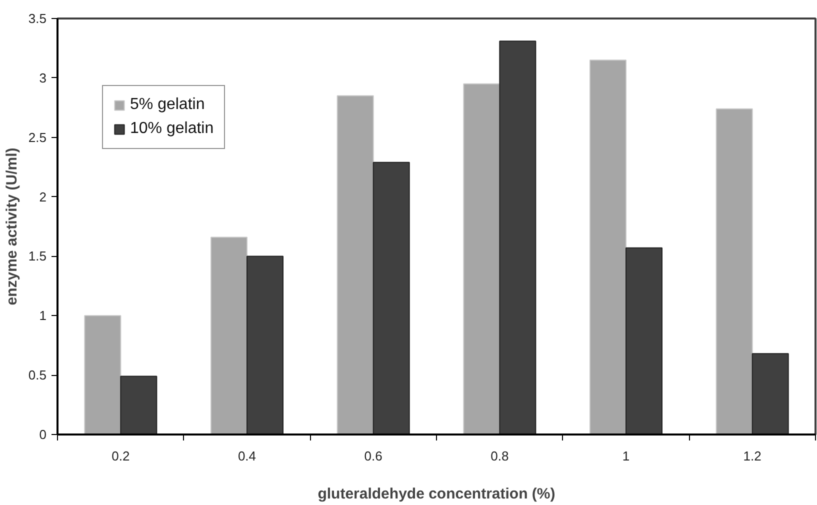  Describe the element at coordinates (247, 456) in the screenshot. I see `x-tick-label: 0.4` at that location.